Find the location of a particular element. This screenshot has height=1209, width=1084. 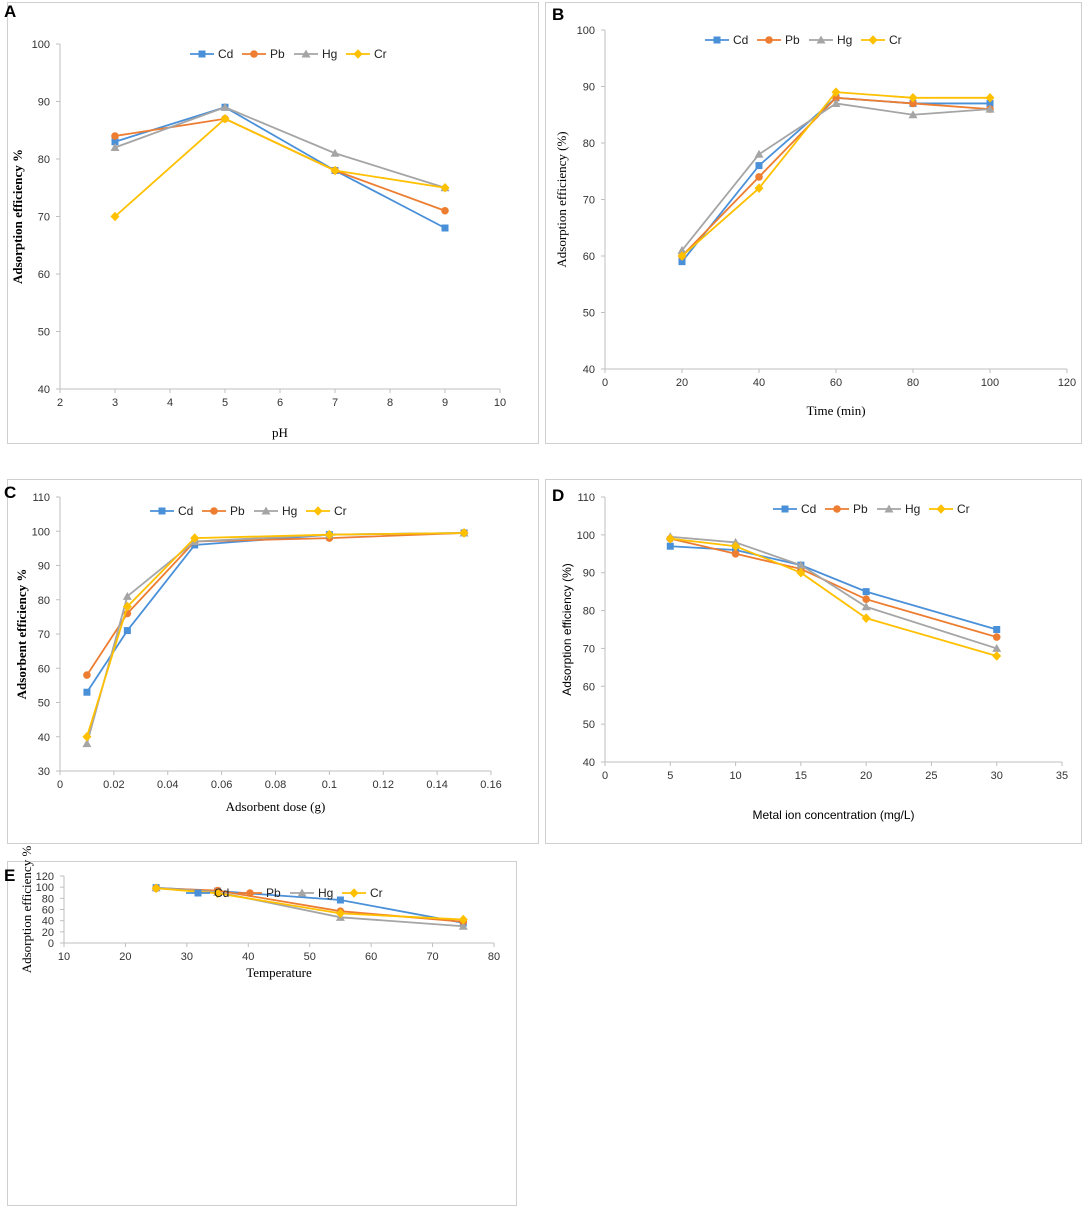

legend-label-cr: Cr is located at coordinates (340, 511).